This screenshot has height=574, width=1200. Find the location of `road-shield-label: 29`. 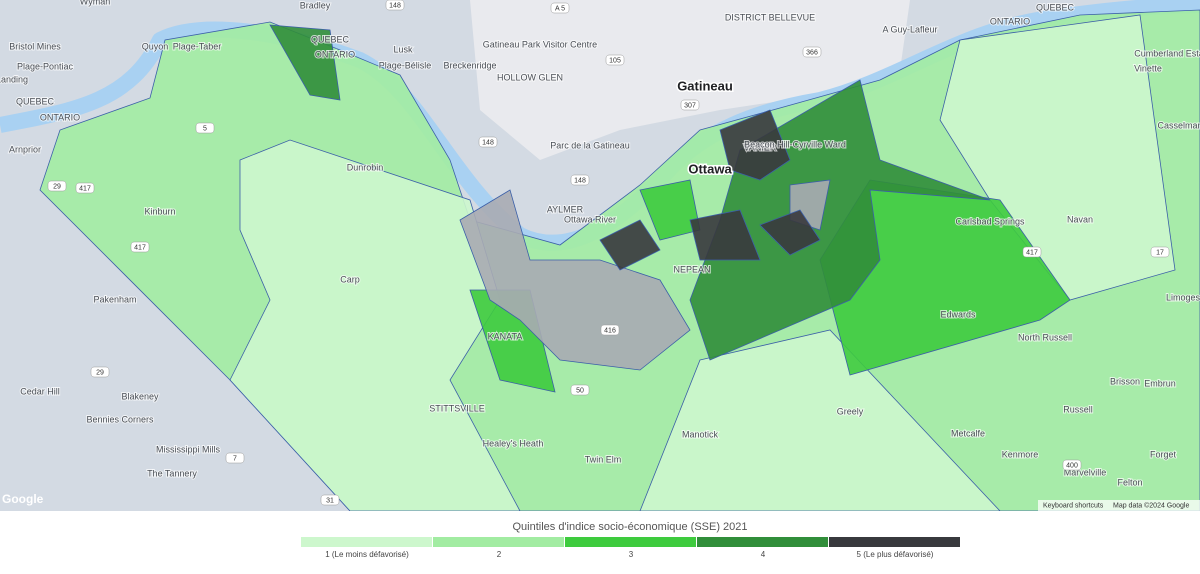

road-shield-label: 29 is located at coordinates (57, 186).